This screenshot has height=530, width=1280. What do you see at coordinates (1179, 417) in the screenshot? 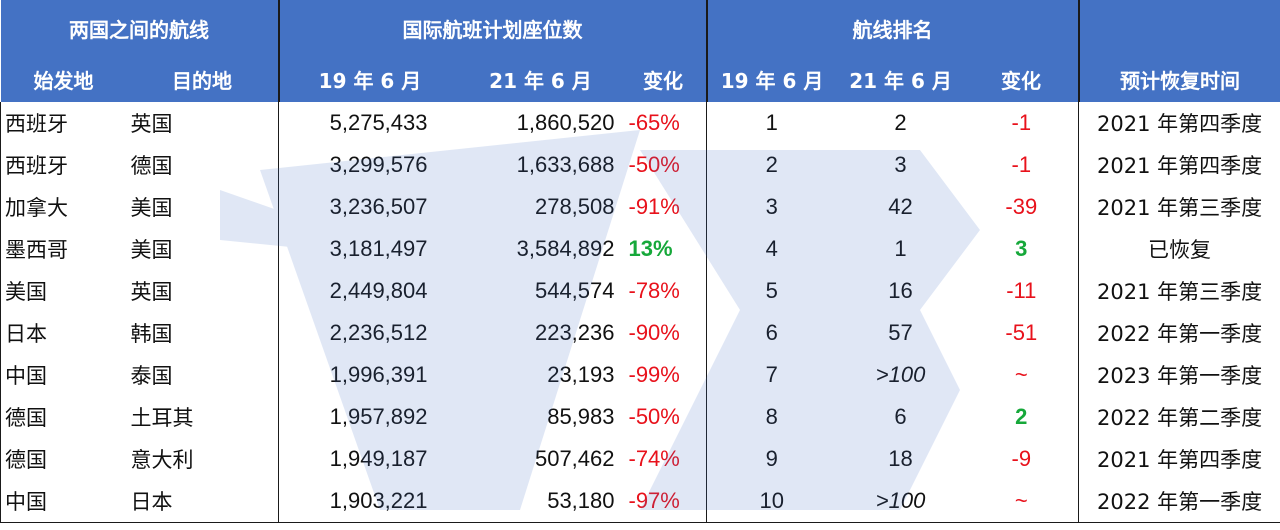
I see `recovery-cell: 2022 年第二季度` at bounding box center [1179, 417].